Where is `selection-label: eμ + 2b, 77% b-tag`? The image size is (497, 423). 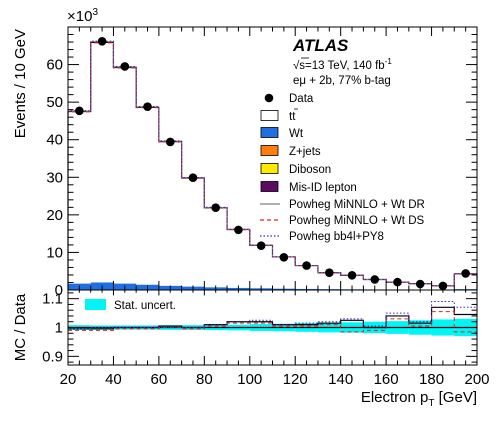 selection-label: eμ + 2b, 77% b-tag is located at coordinates (342, 81).